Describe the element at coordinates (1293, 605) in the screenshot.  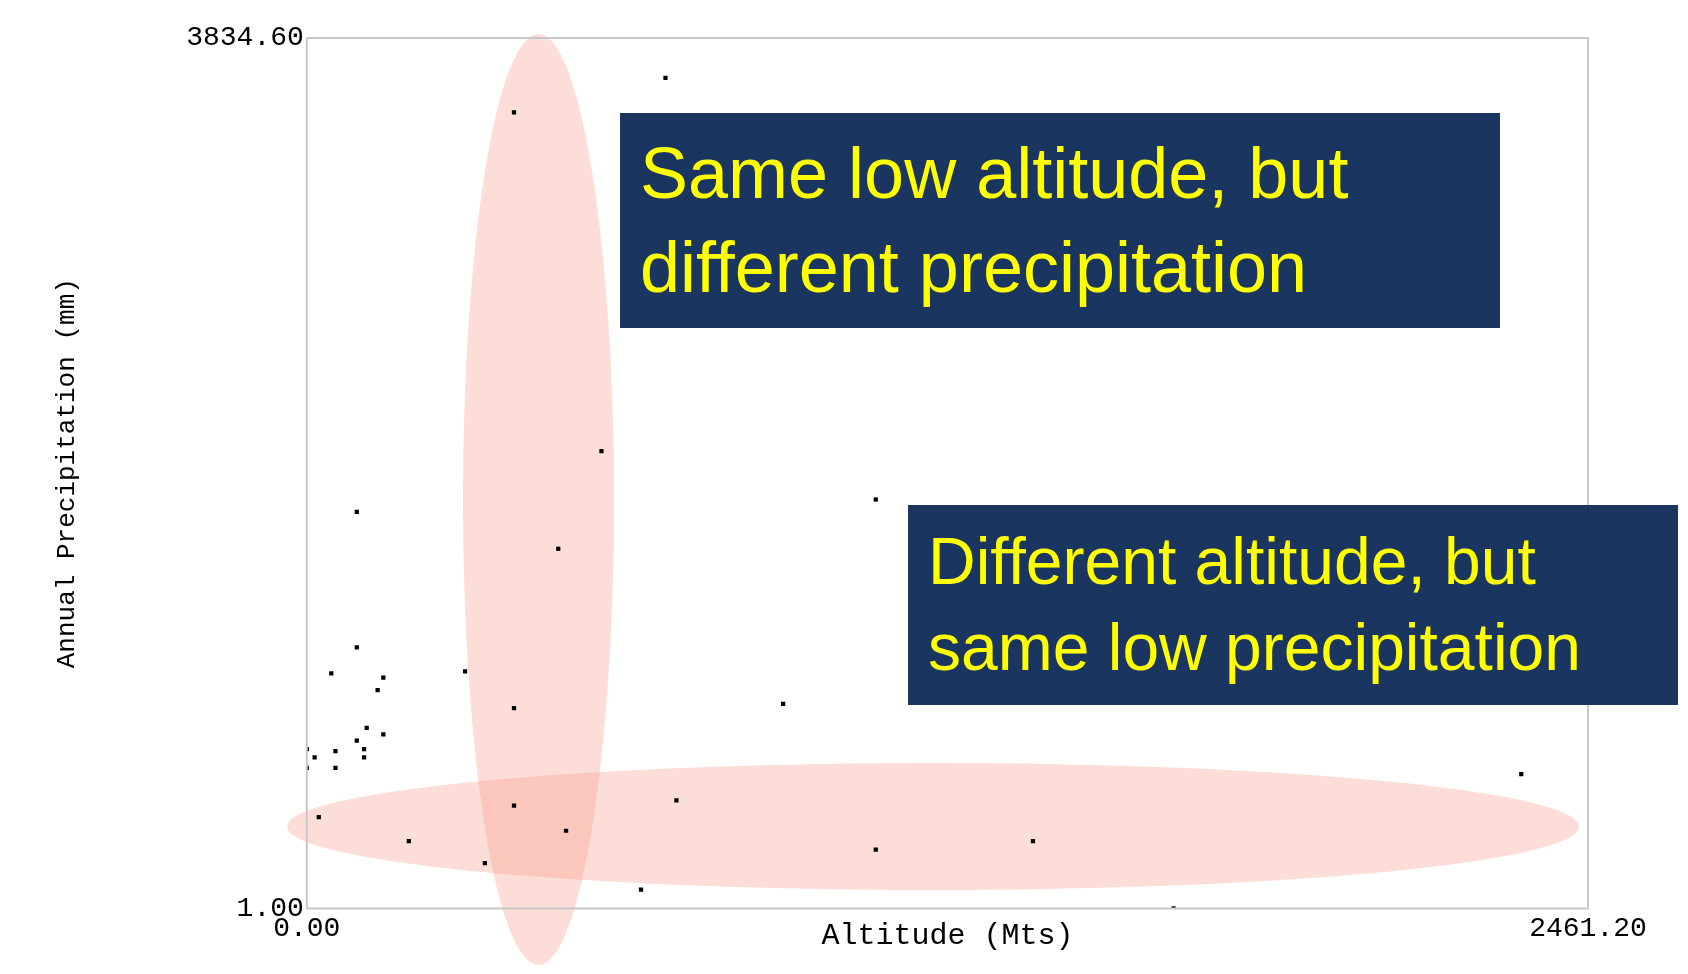
I see `annotation: Different altitude, but same low precipitation` at that location.